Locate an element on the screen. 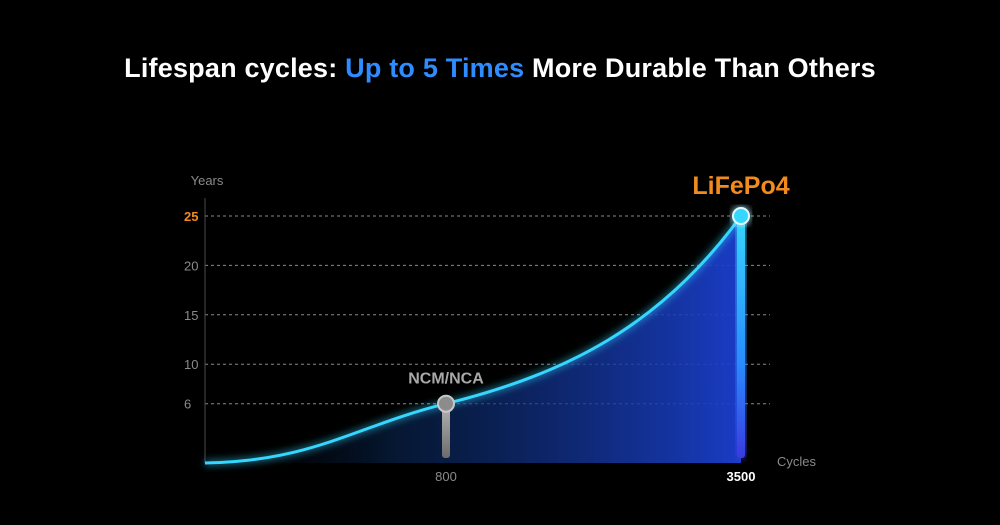  title-suffix: More Durable Than Others is located at coordinates (700, 68).